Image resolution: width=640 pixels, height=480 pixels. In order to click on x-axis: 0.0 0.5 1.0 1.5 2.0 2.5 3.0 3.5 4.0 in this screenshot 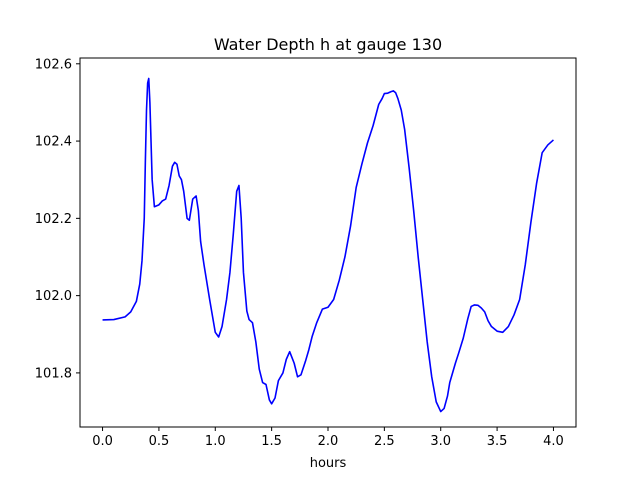, I will do `click(328, 438)`.